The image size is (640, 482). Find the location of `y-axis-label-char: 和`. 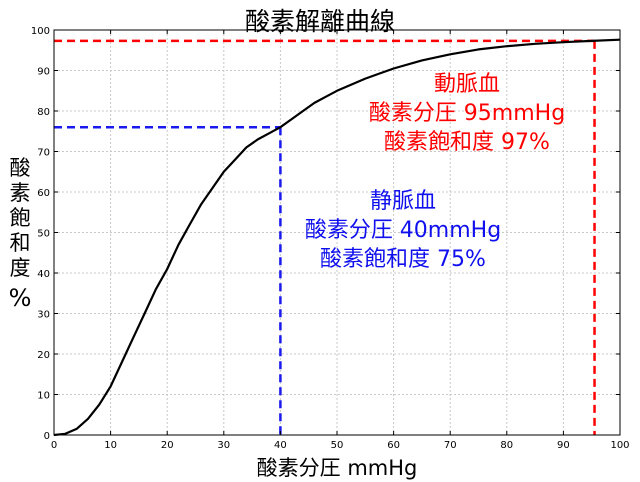

y-axis-label-char: 和 is located at coordinates (20, 243).